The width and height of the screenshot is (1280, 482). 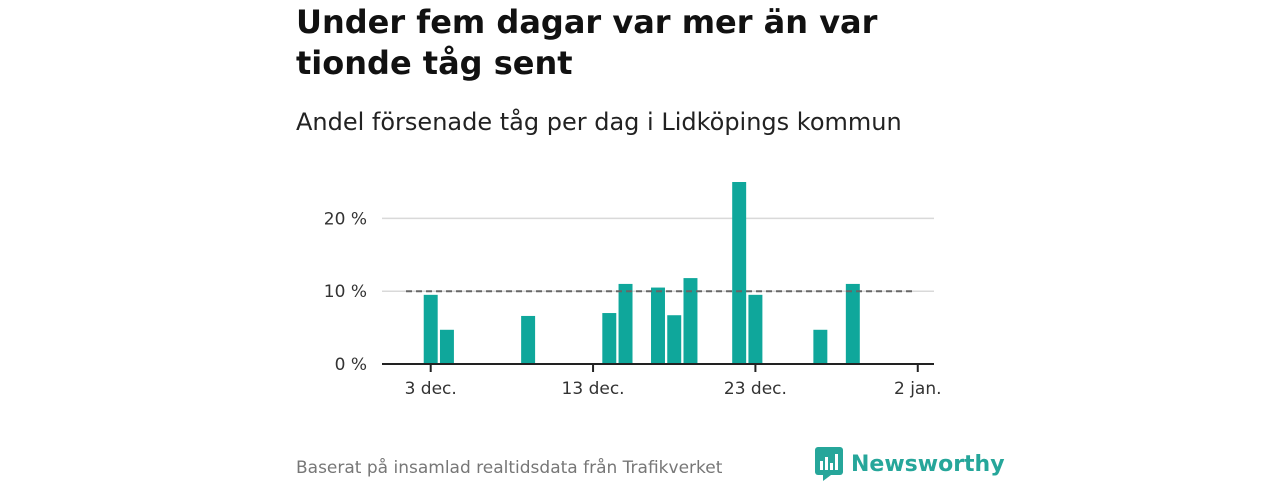 I want to click on x-tick-label: 2 jan., so click(x=918, y=389).